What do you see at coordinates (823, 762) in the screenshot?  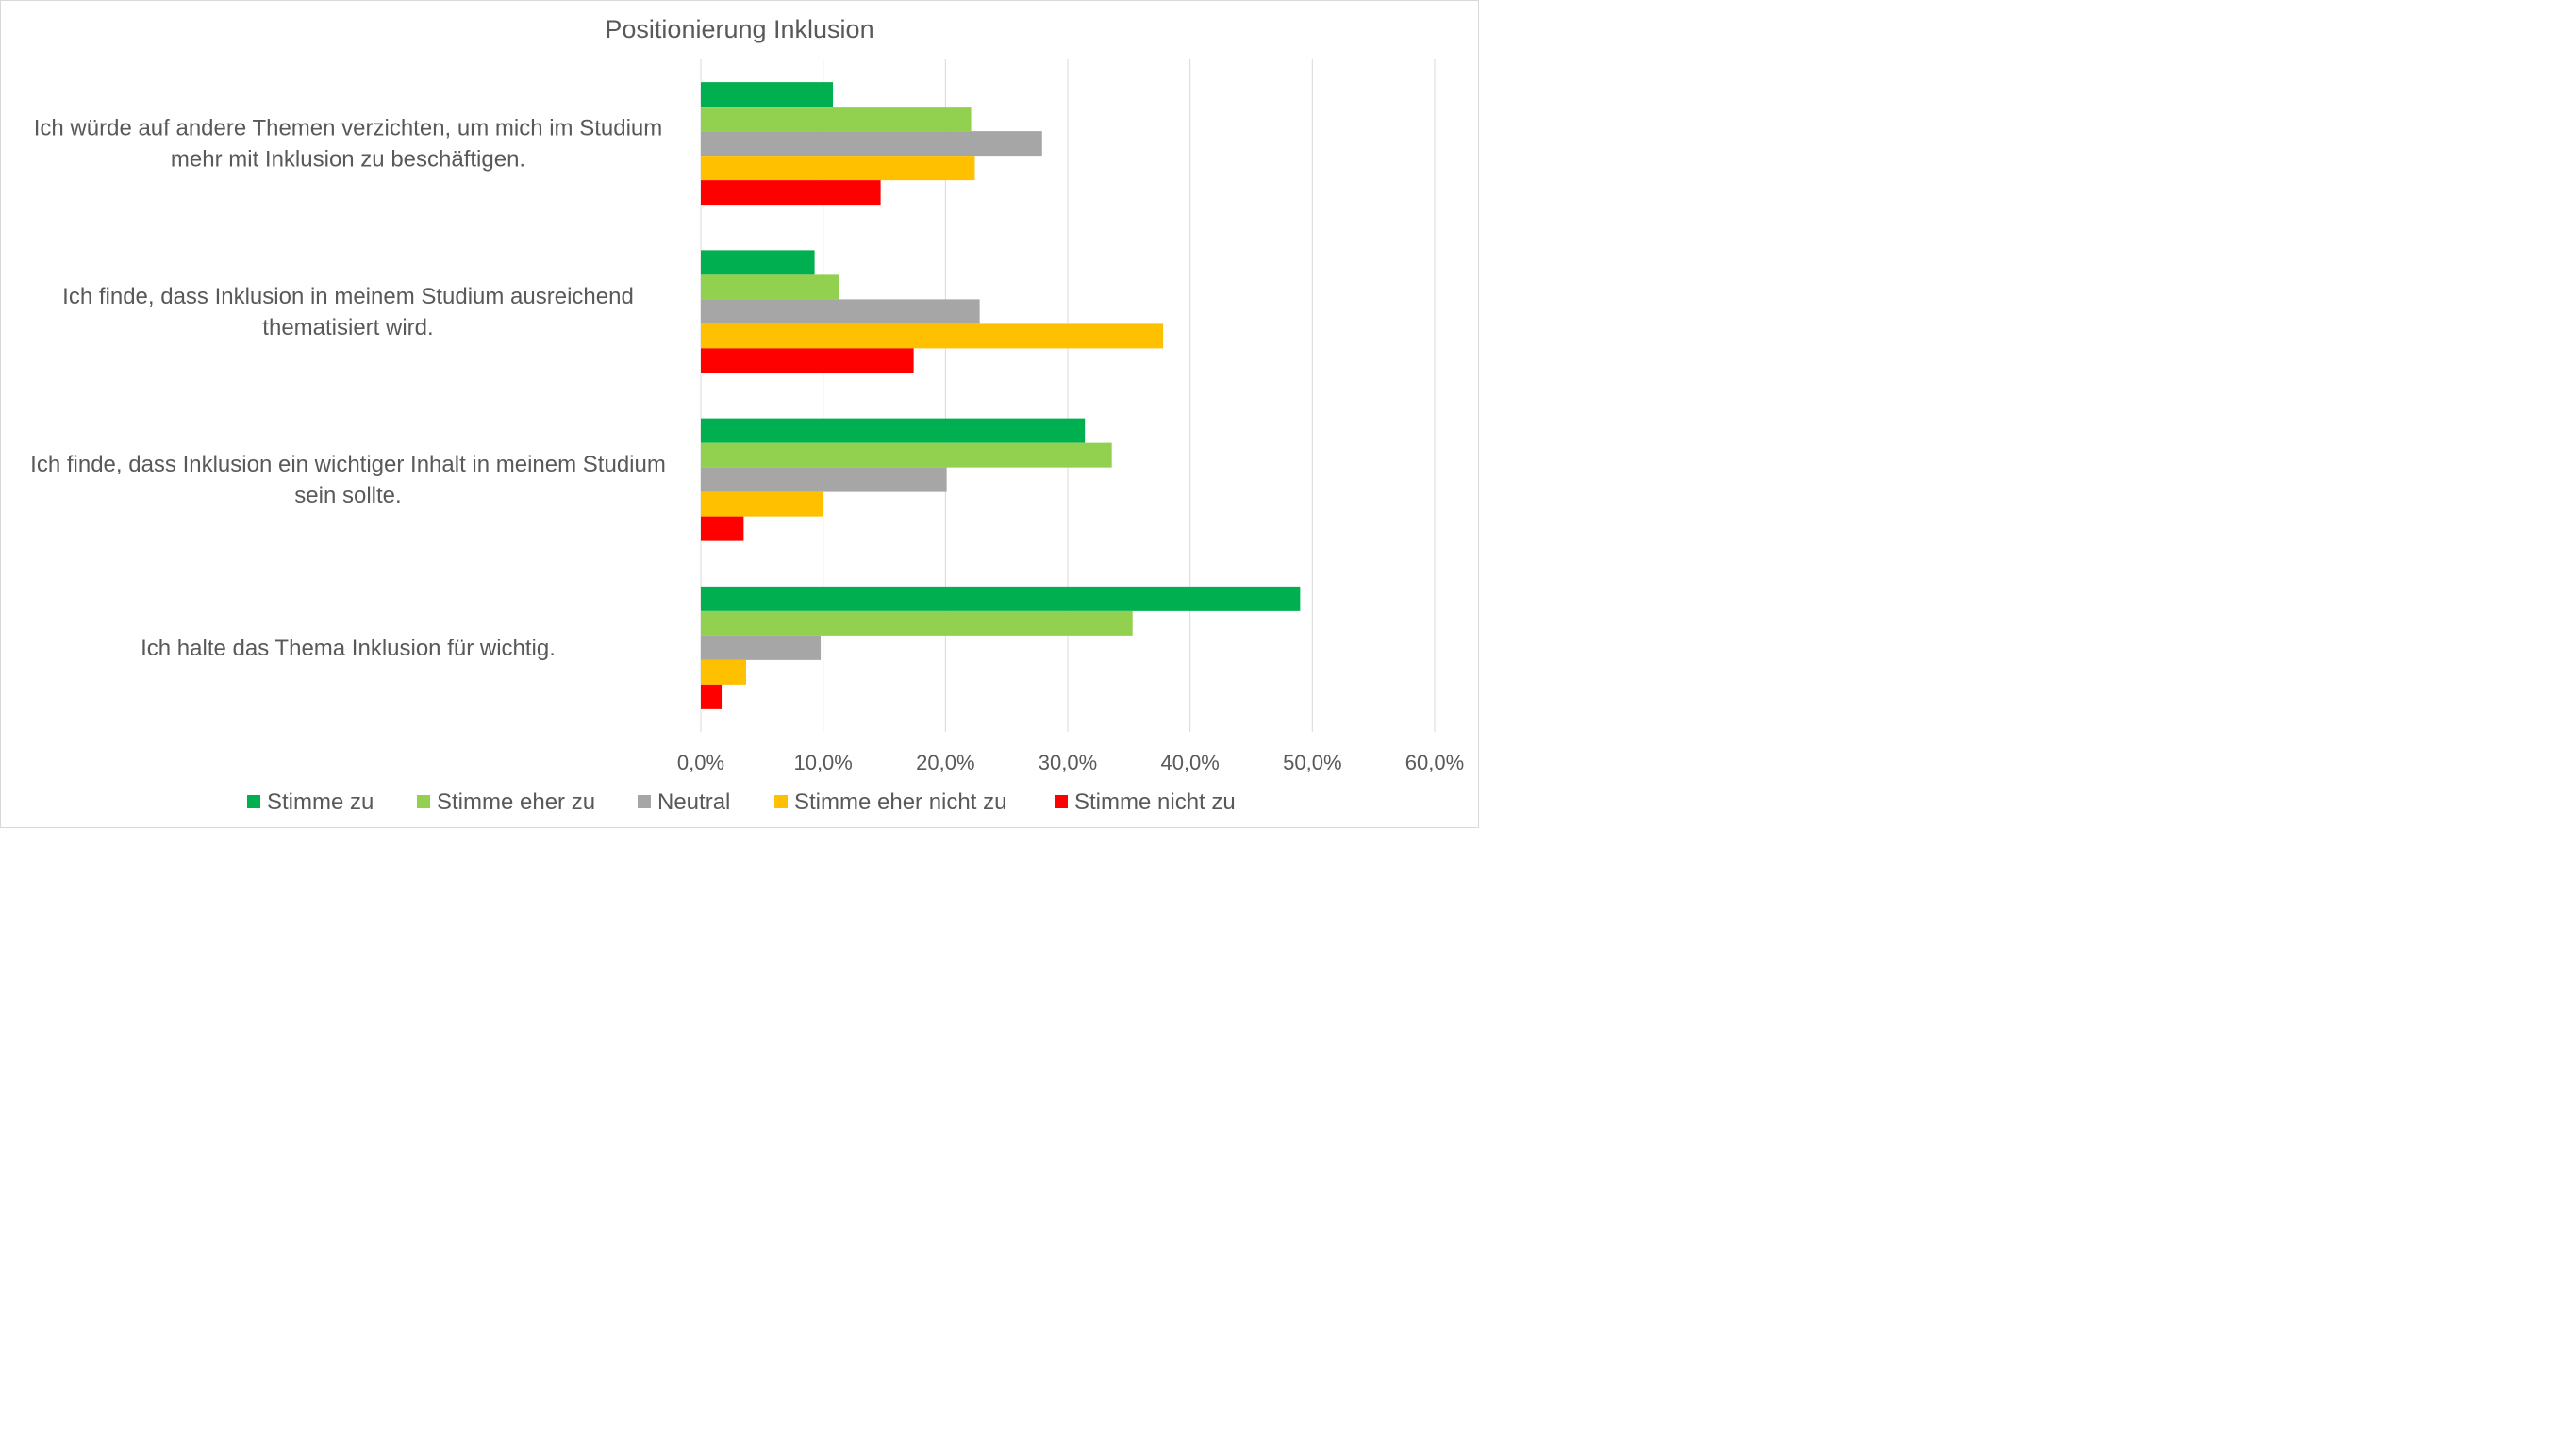 I see `x-tick-label: 10,0%` at bounding box center [823, 762].